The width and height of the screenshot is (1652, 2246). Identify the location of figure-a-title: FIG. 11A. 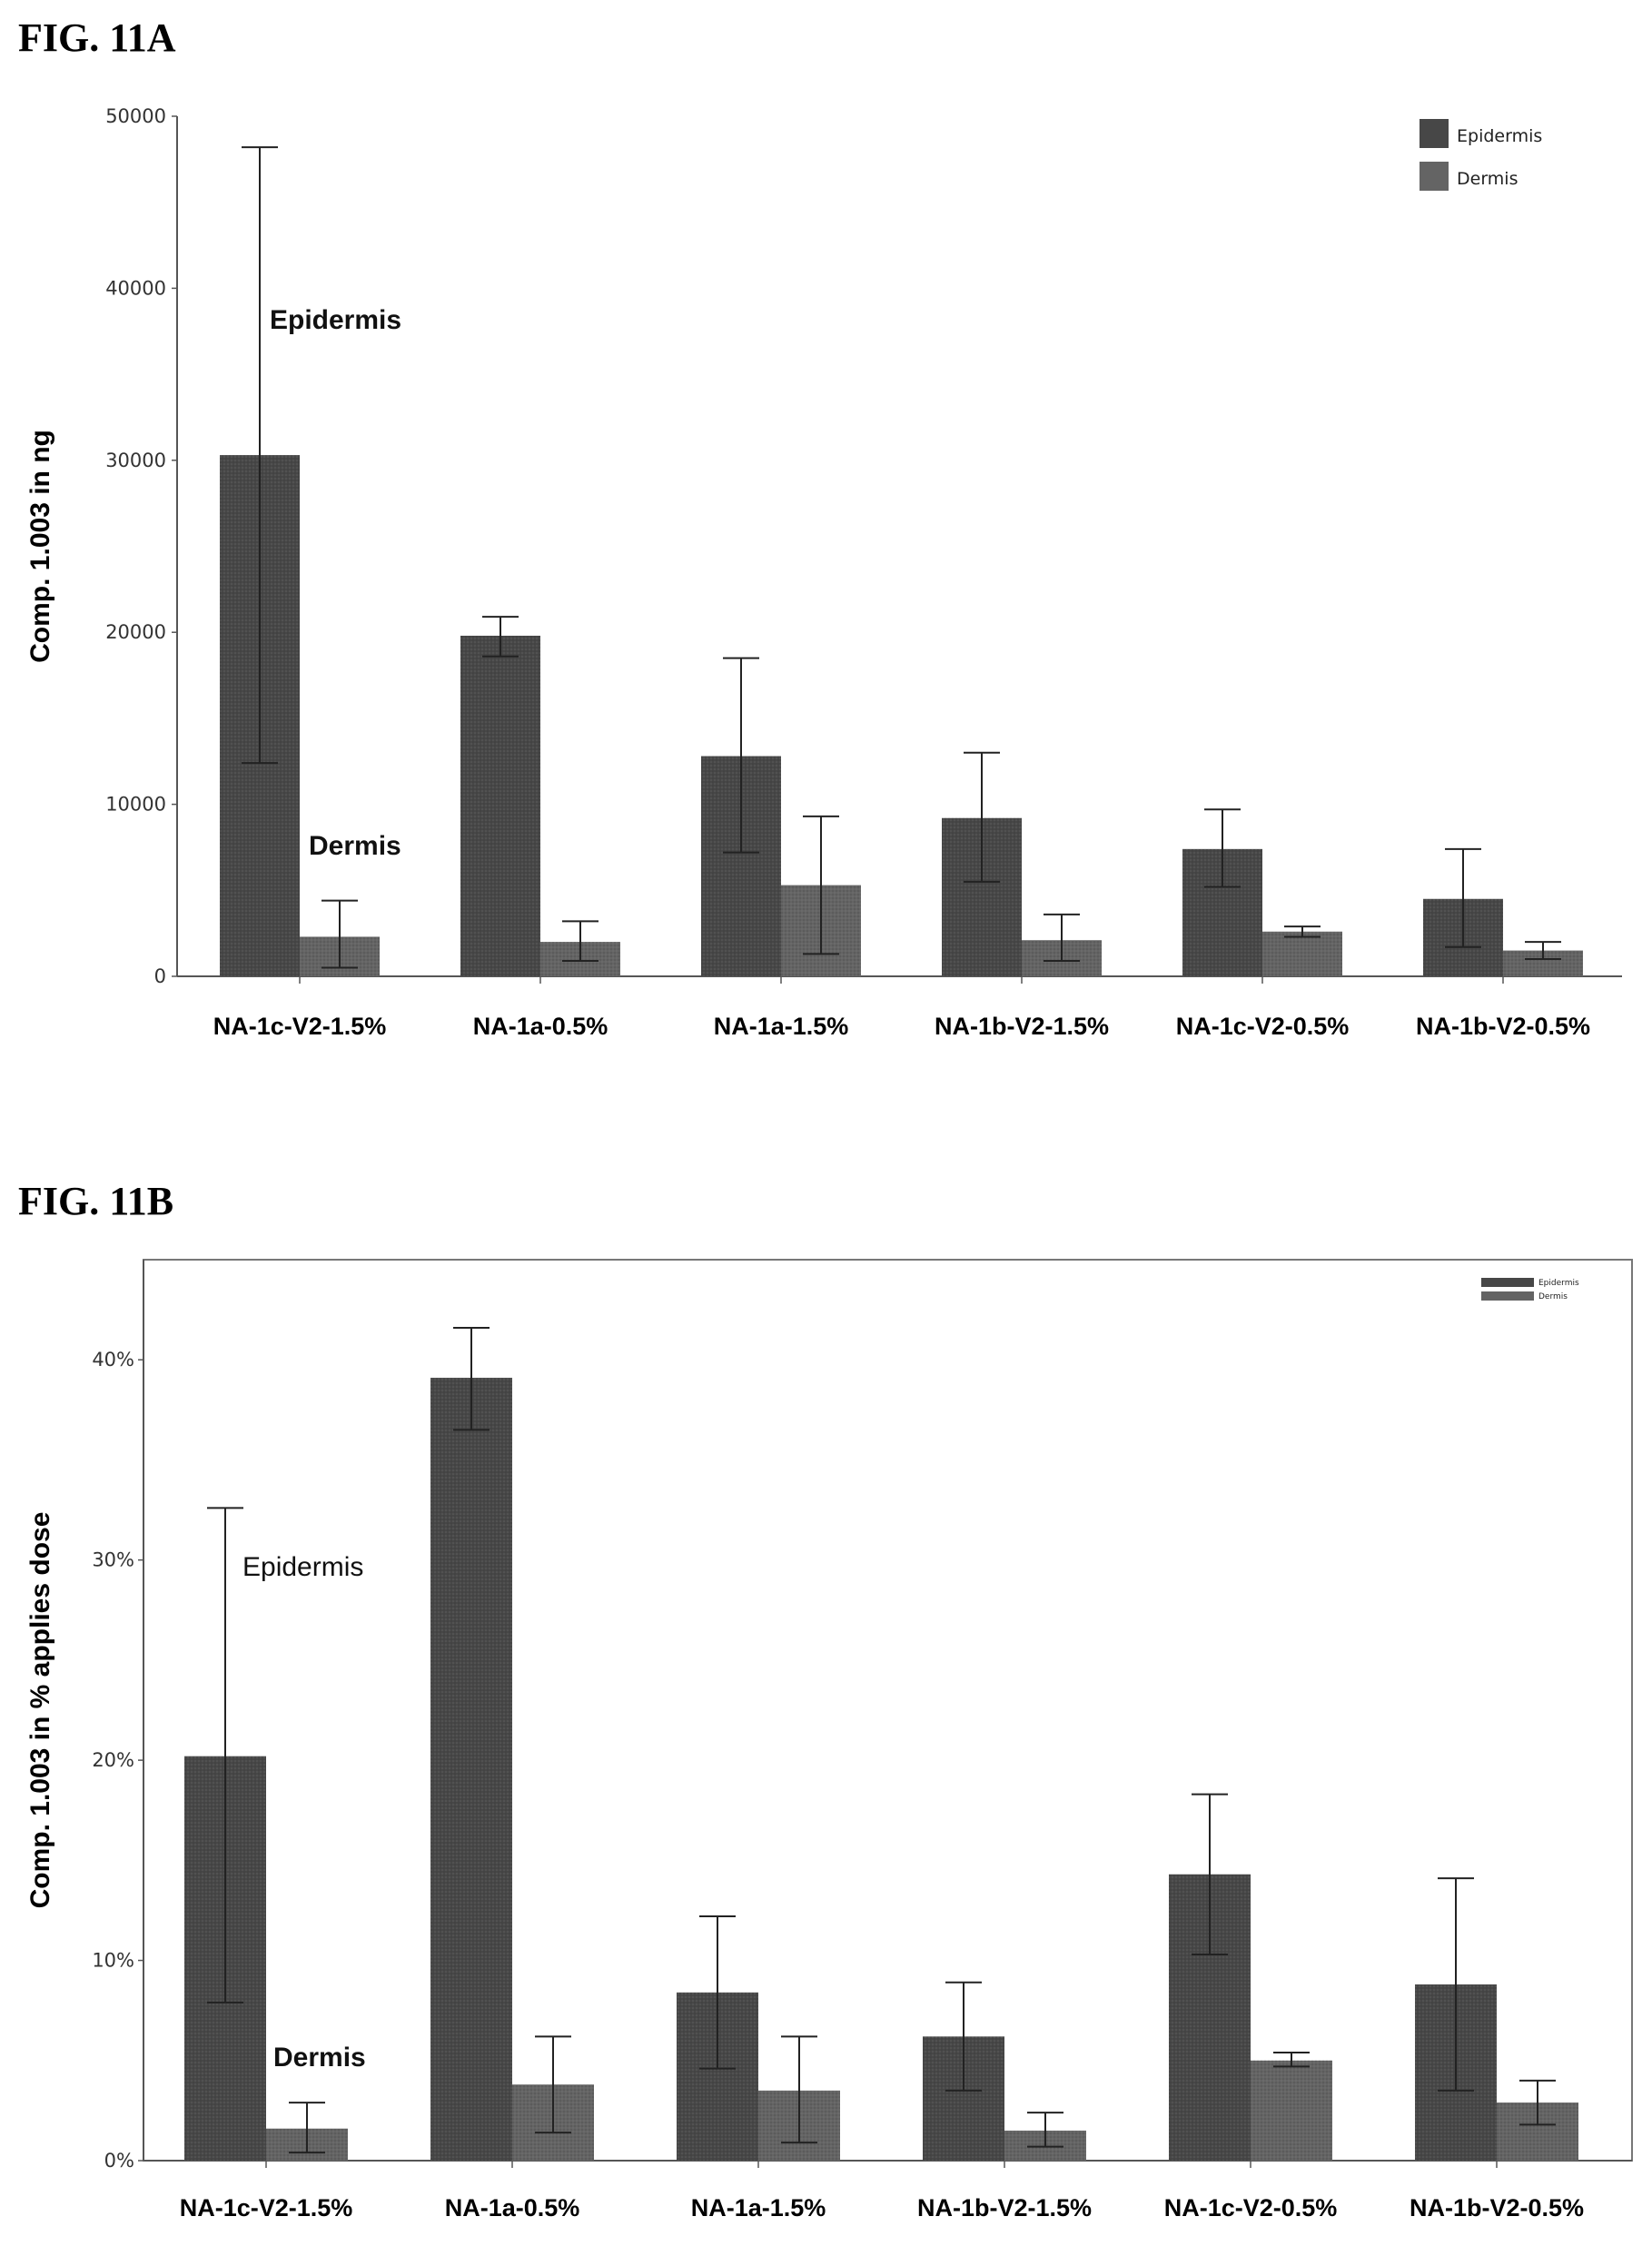
(97, 37).